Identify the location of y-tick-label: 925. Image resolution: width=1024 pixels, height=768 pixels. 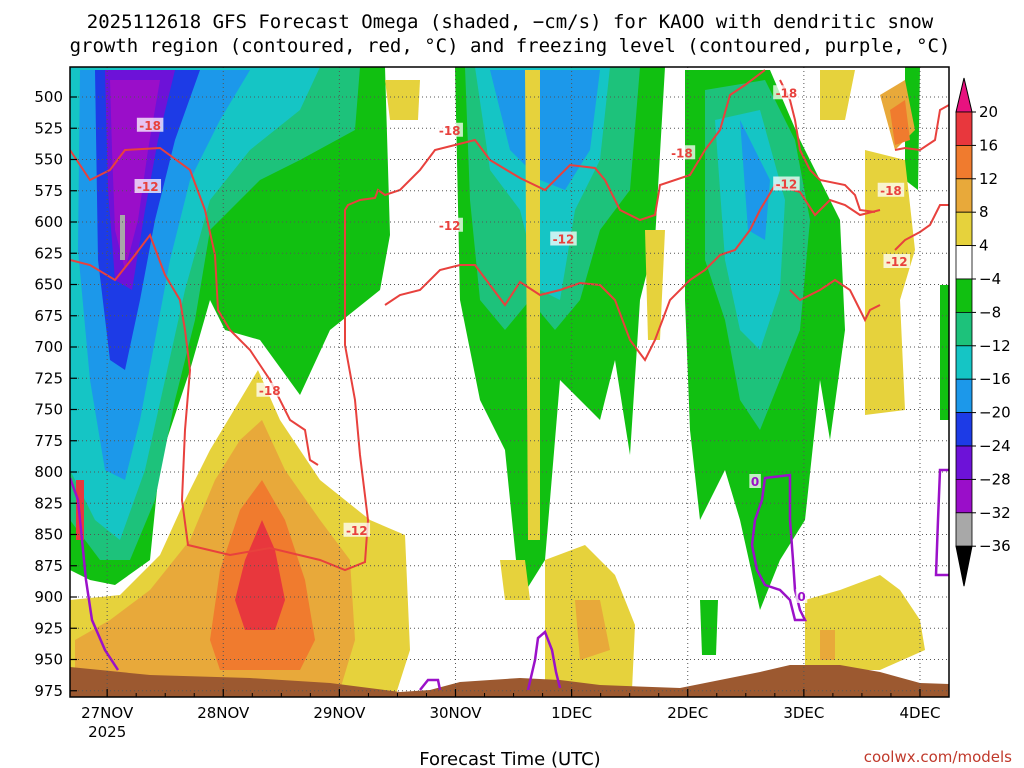
(48, 628).